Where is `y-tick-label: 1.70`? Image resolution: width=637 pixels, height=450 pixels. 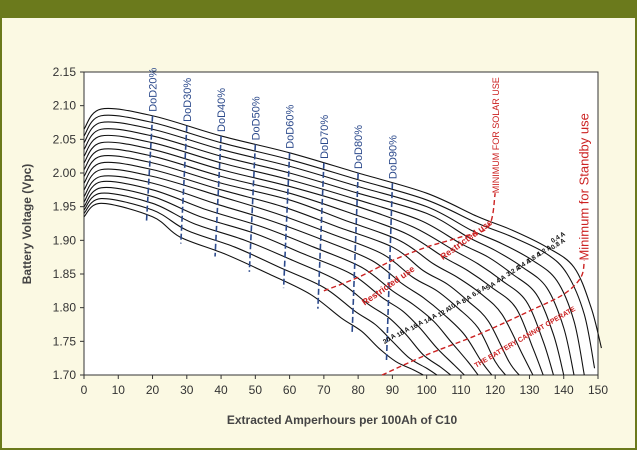
y-tick-label: 1.70 is located at coordinates (65, 375).